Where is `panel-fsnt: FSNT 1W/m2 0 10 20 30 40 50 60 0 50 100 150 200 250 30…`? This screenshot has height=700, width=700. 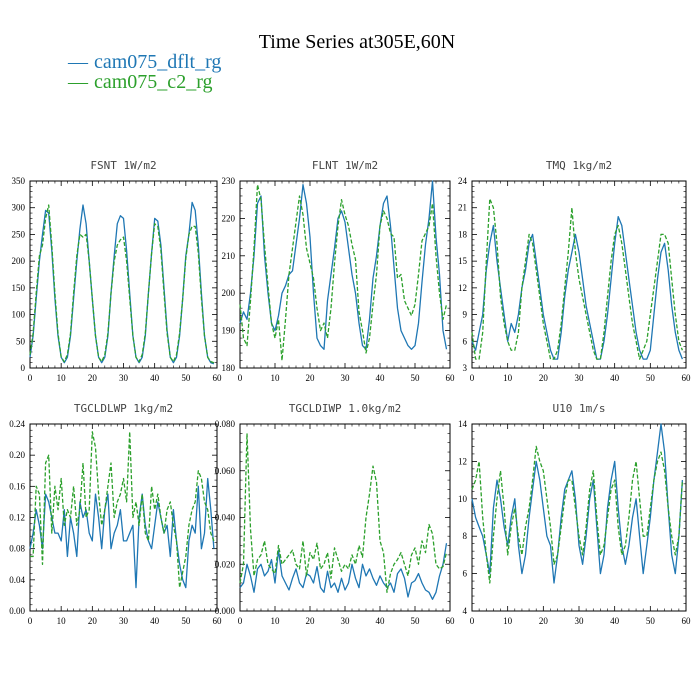 panel-fsnt: FSNT 1W/m2 0 10 20 30 40 50 60 0 50 100 150 200 250 30… is located at coordinates (117, 271).